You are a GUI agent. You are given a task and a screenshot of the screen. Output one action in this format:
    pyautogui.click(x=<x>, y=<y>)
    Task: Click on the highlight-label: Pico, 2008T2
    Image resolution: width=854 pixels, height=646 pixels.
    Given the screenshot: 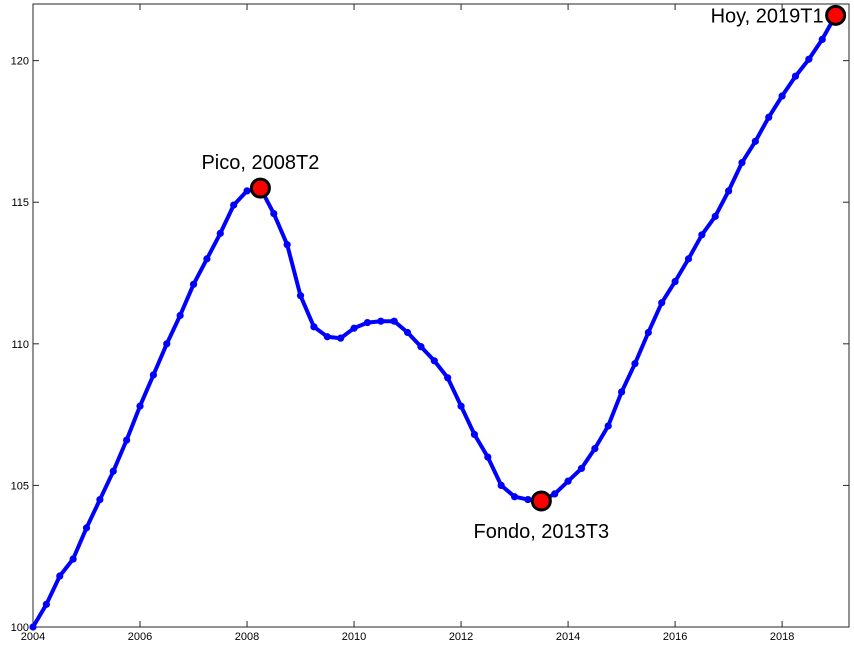 What is the action you would take?
    pyautogui.click(x=260, y=163)
    